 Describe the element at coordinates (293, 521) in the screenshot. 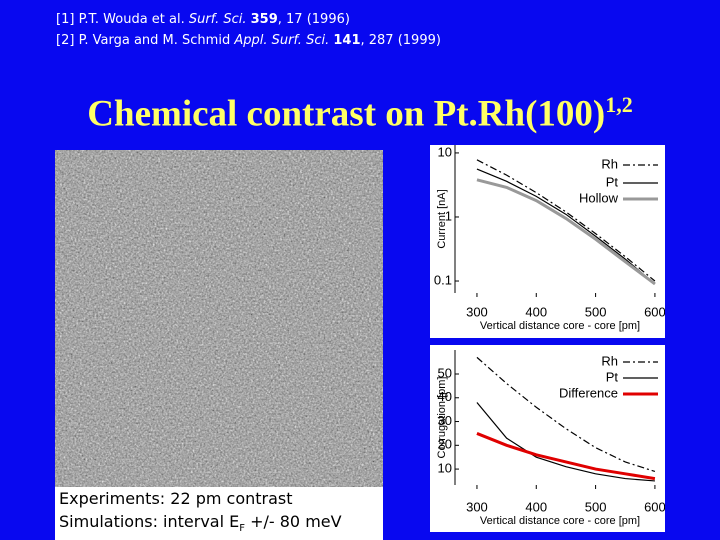

I see `caption-text: +/- 80 meV` at that location.